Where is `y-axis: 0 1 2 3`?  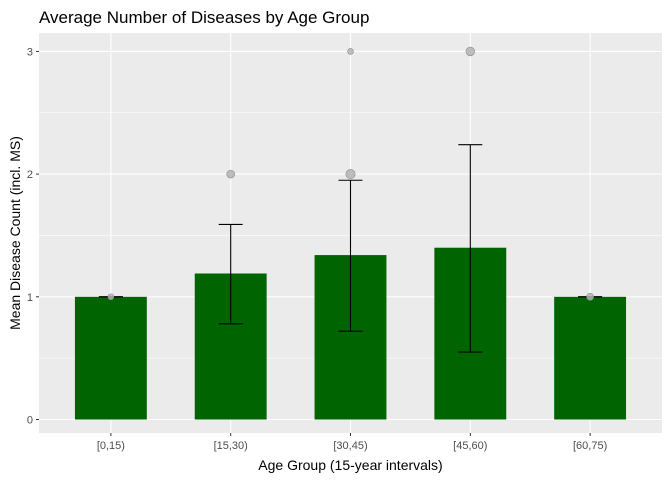
y-axis: 0 1 2 3 is located at coordinates (33, 236).